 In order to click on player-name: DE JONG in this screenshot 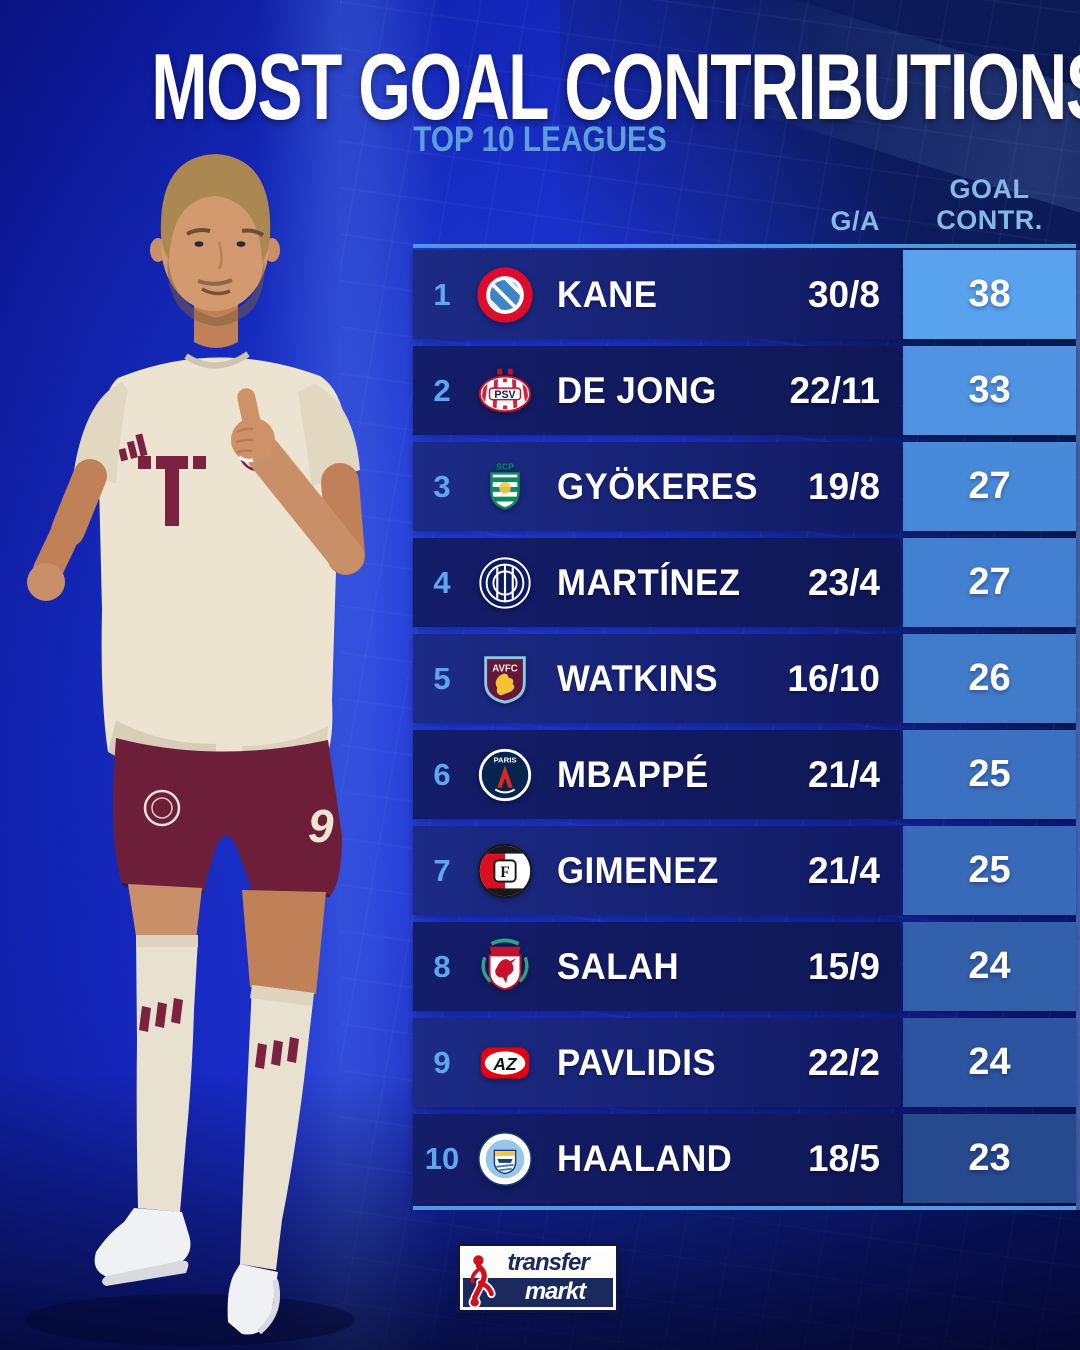, I will do `click(637, 390)`.